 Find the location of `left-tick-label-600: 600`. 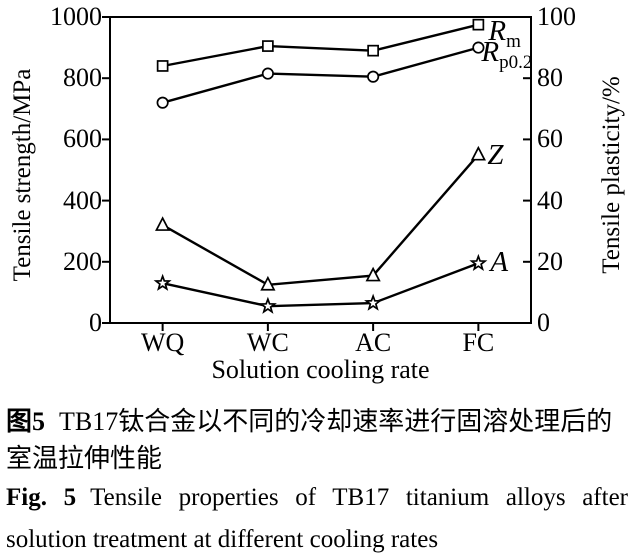

left-tick-label-600: 600 is located at coordinates (82, 139).